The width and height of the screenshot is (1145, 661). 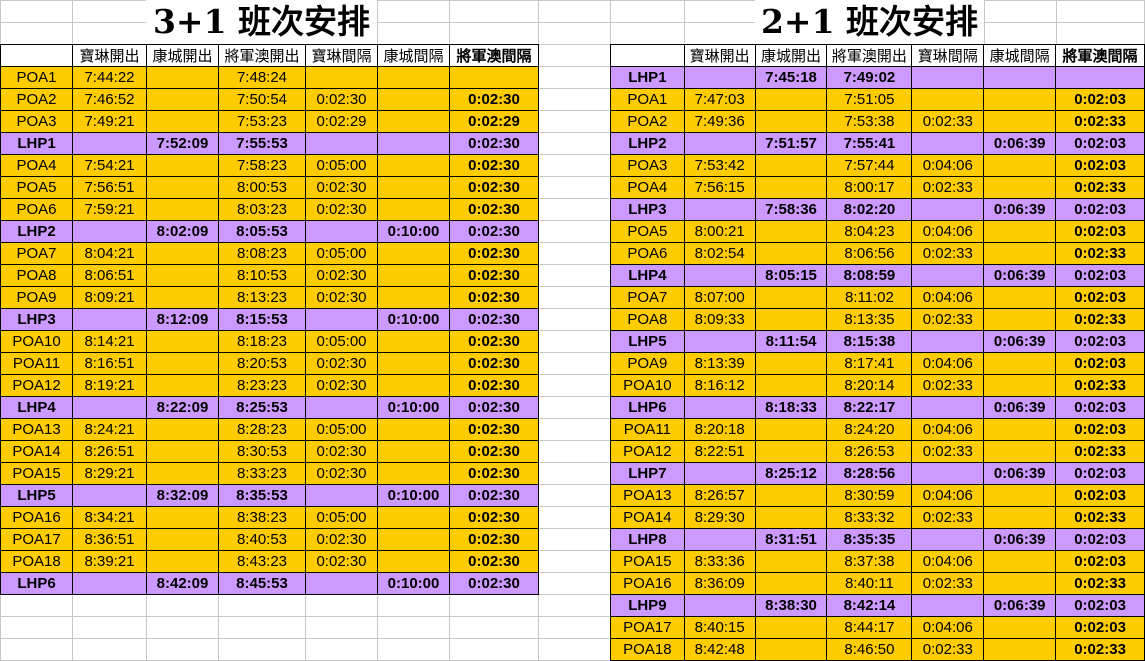 What do you see at coordinates (647, 451) in the screenshot?
I see `trip-id-cell: POA12` at bounding box center [647, 451].